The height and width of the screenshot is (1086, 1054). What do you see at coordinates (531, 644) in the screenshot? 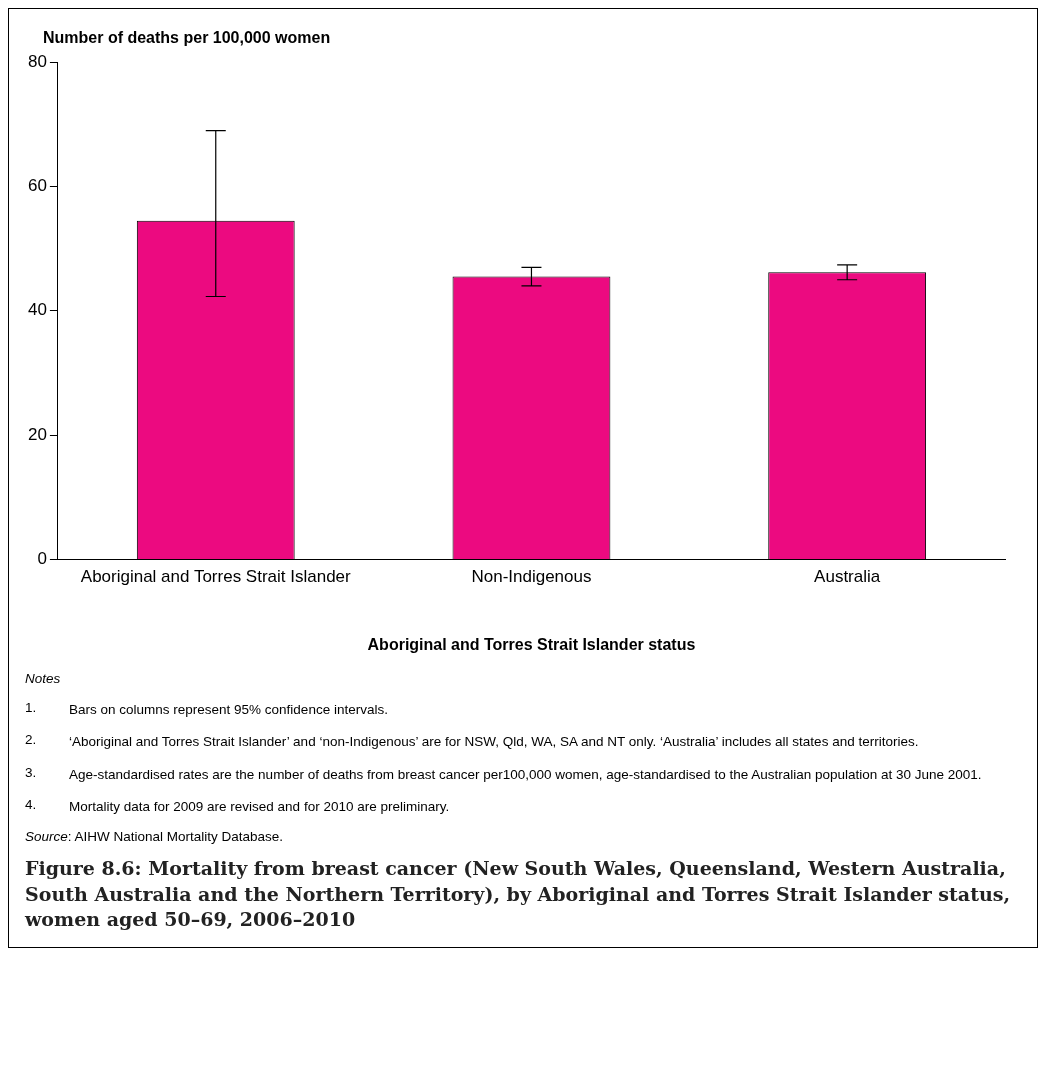
I see `x-axis-title: Aboriginal and Torres Strait Islander status` at bounding box center [531, 644].